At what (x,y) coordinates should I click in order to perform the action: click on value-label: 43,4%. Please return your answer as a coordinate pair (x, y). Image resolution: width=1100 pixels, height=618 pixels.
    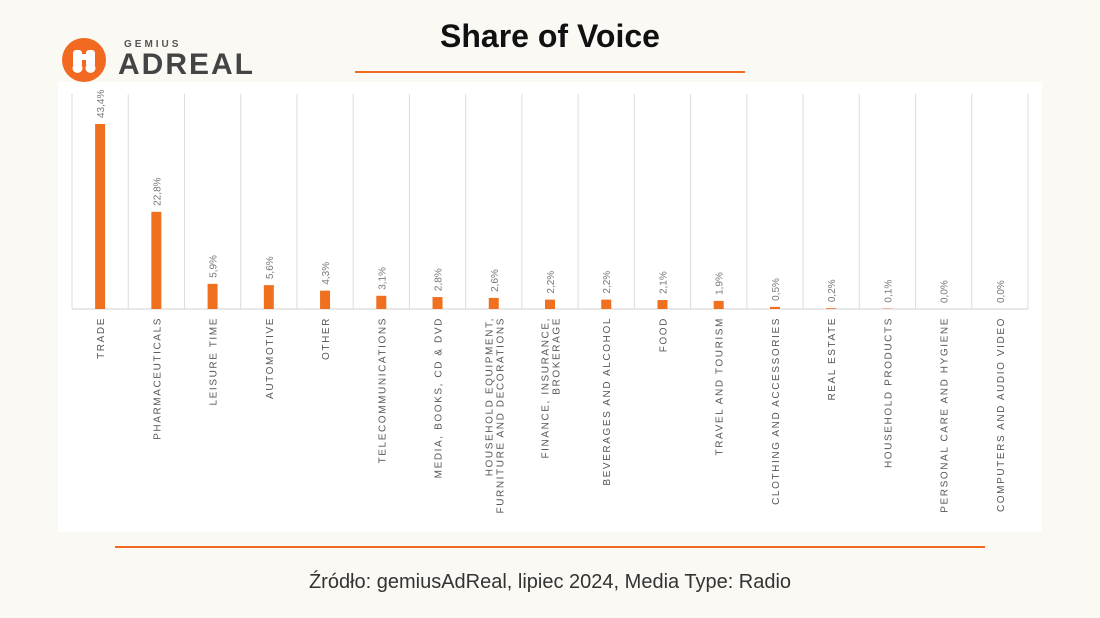
    Looking at the image, I should click on (101, 104).